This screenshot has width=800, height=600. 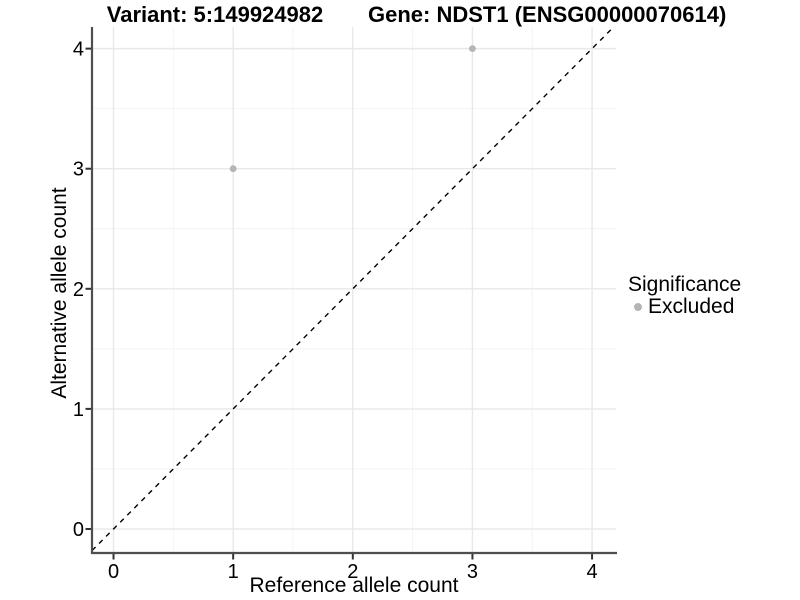 What do you see at coordinates (215, 14) in the screenshot?
I see `plot-title-variant: Variant: 5:149924982` at bounding box center [215, 14].